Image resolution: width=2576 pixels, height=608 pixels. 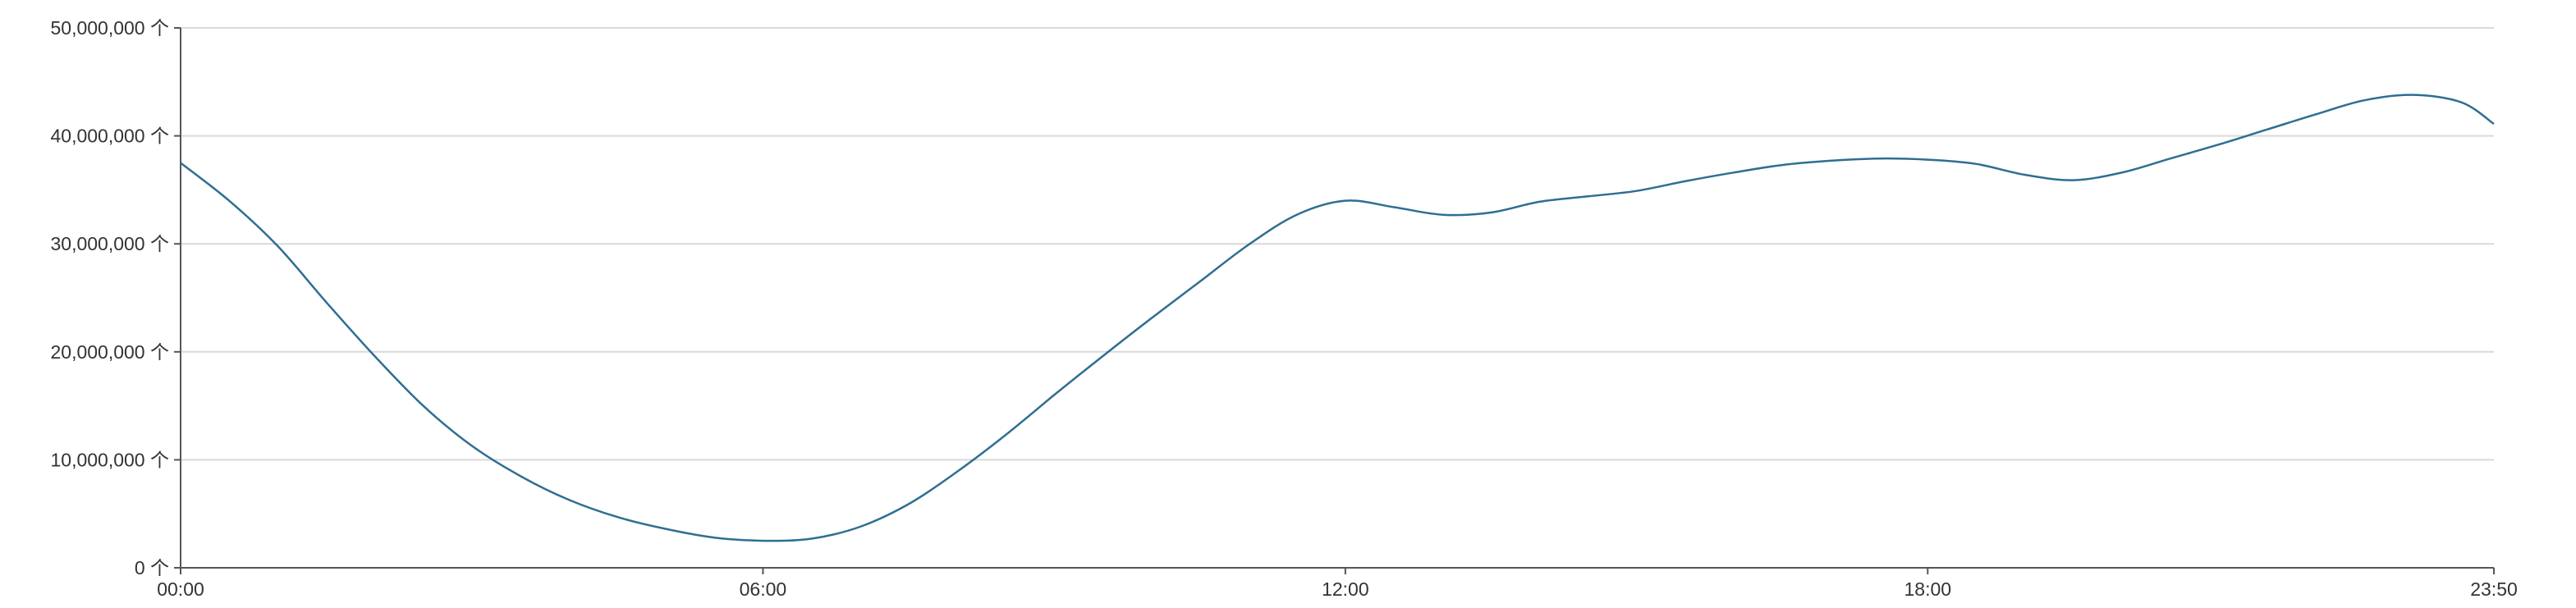 What do you see at coordinates (110, 352) in the screenshot?
I see `y-tick-label: 20,000,000 个` at bounding box center [110, 352].